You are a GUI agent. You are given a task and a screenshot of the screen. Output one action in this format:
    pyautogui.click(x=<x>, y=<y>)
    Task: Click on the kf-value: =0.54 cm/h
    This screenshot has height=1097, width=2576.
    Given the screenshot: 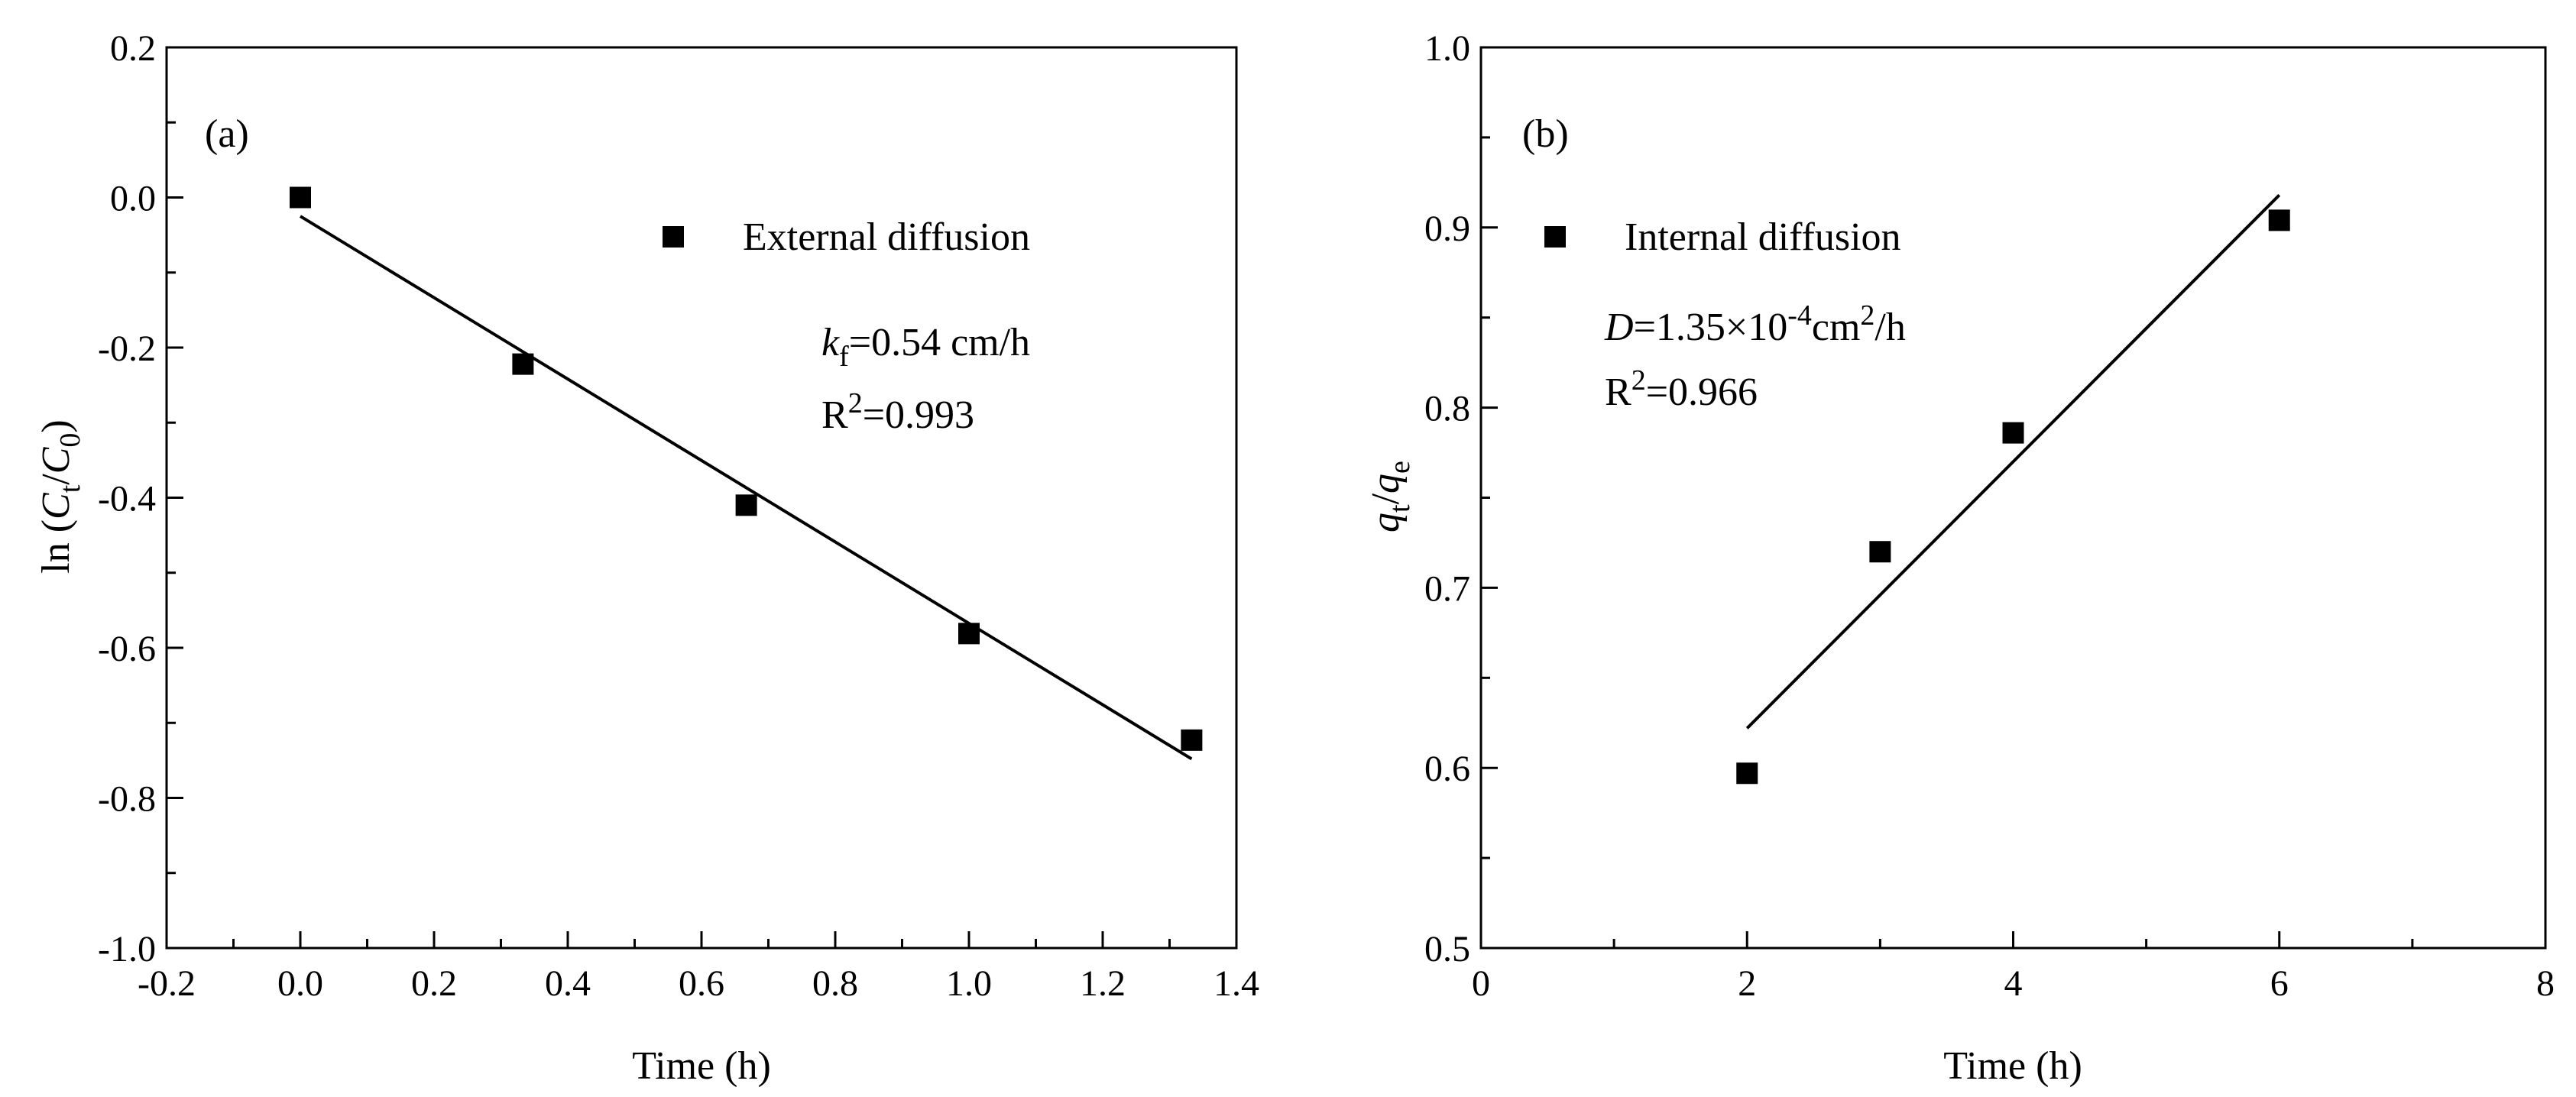 What is the action you would take?
    pyautogui.click(x=940, y=342)
    